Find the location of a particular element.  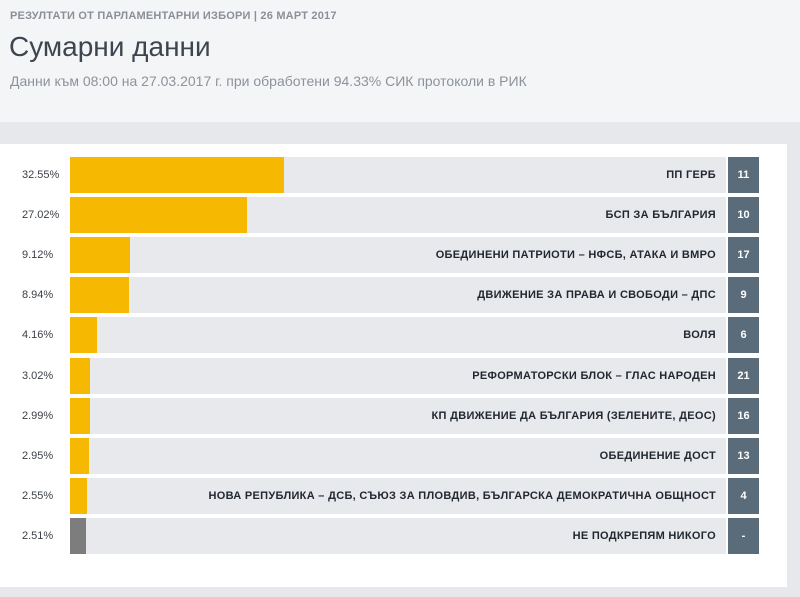

bar-track: КП ДВИЖЕНИЕ ДА БЪЛГАРИЯ (ЗЕЛЕНИТЕ, ДЕОС) is located at coordinates (398, 415).